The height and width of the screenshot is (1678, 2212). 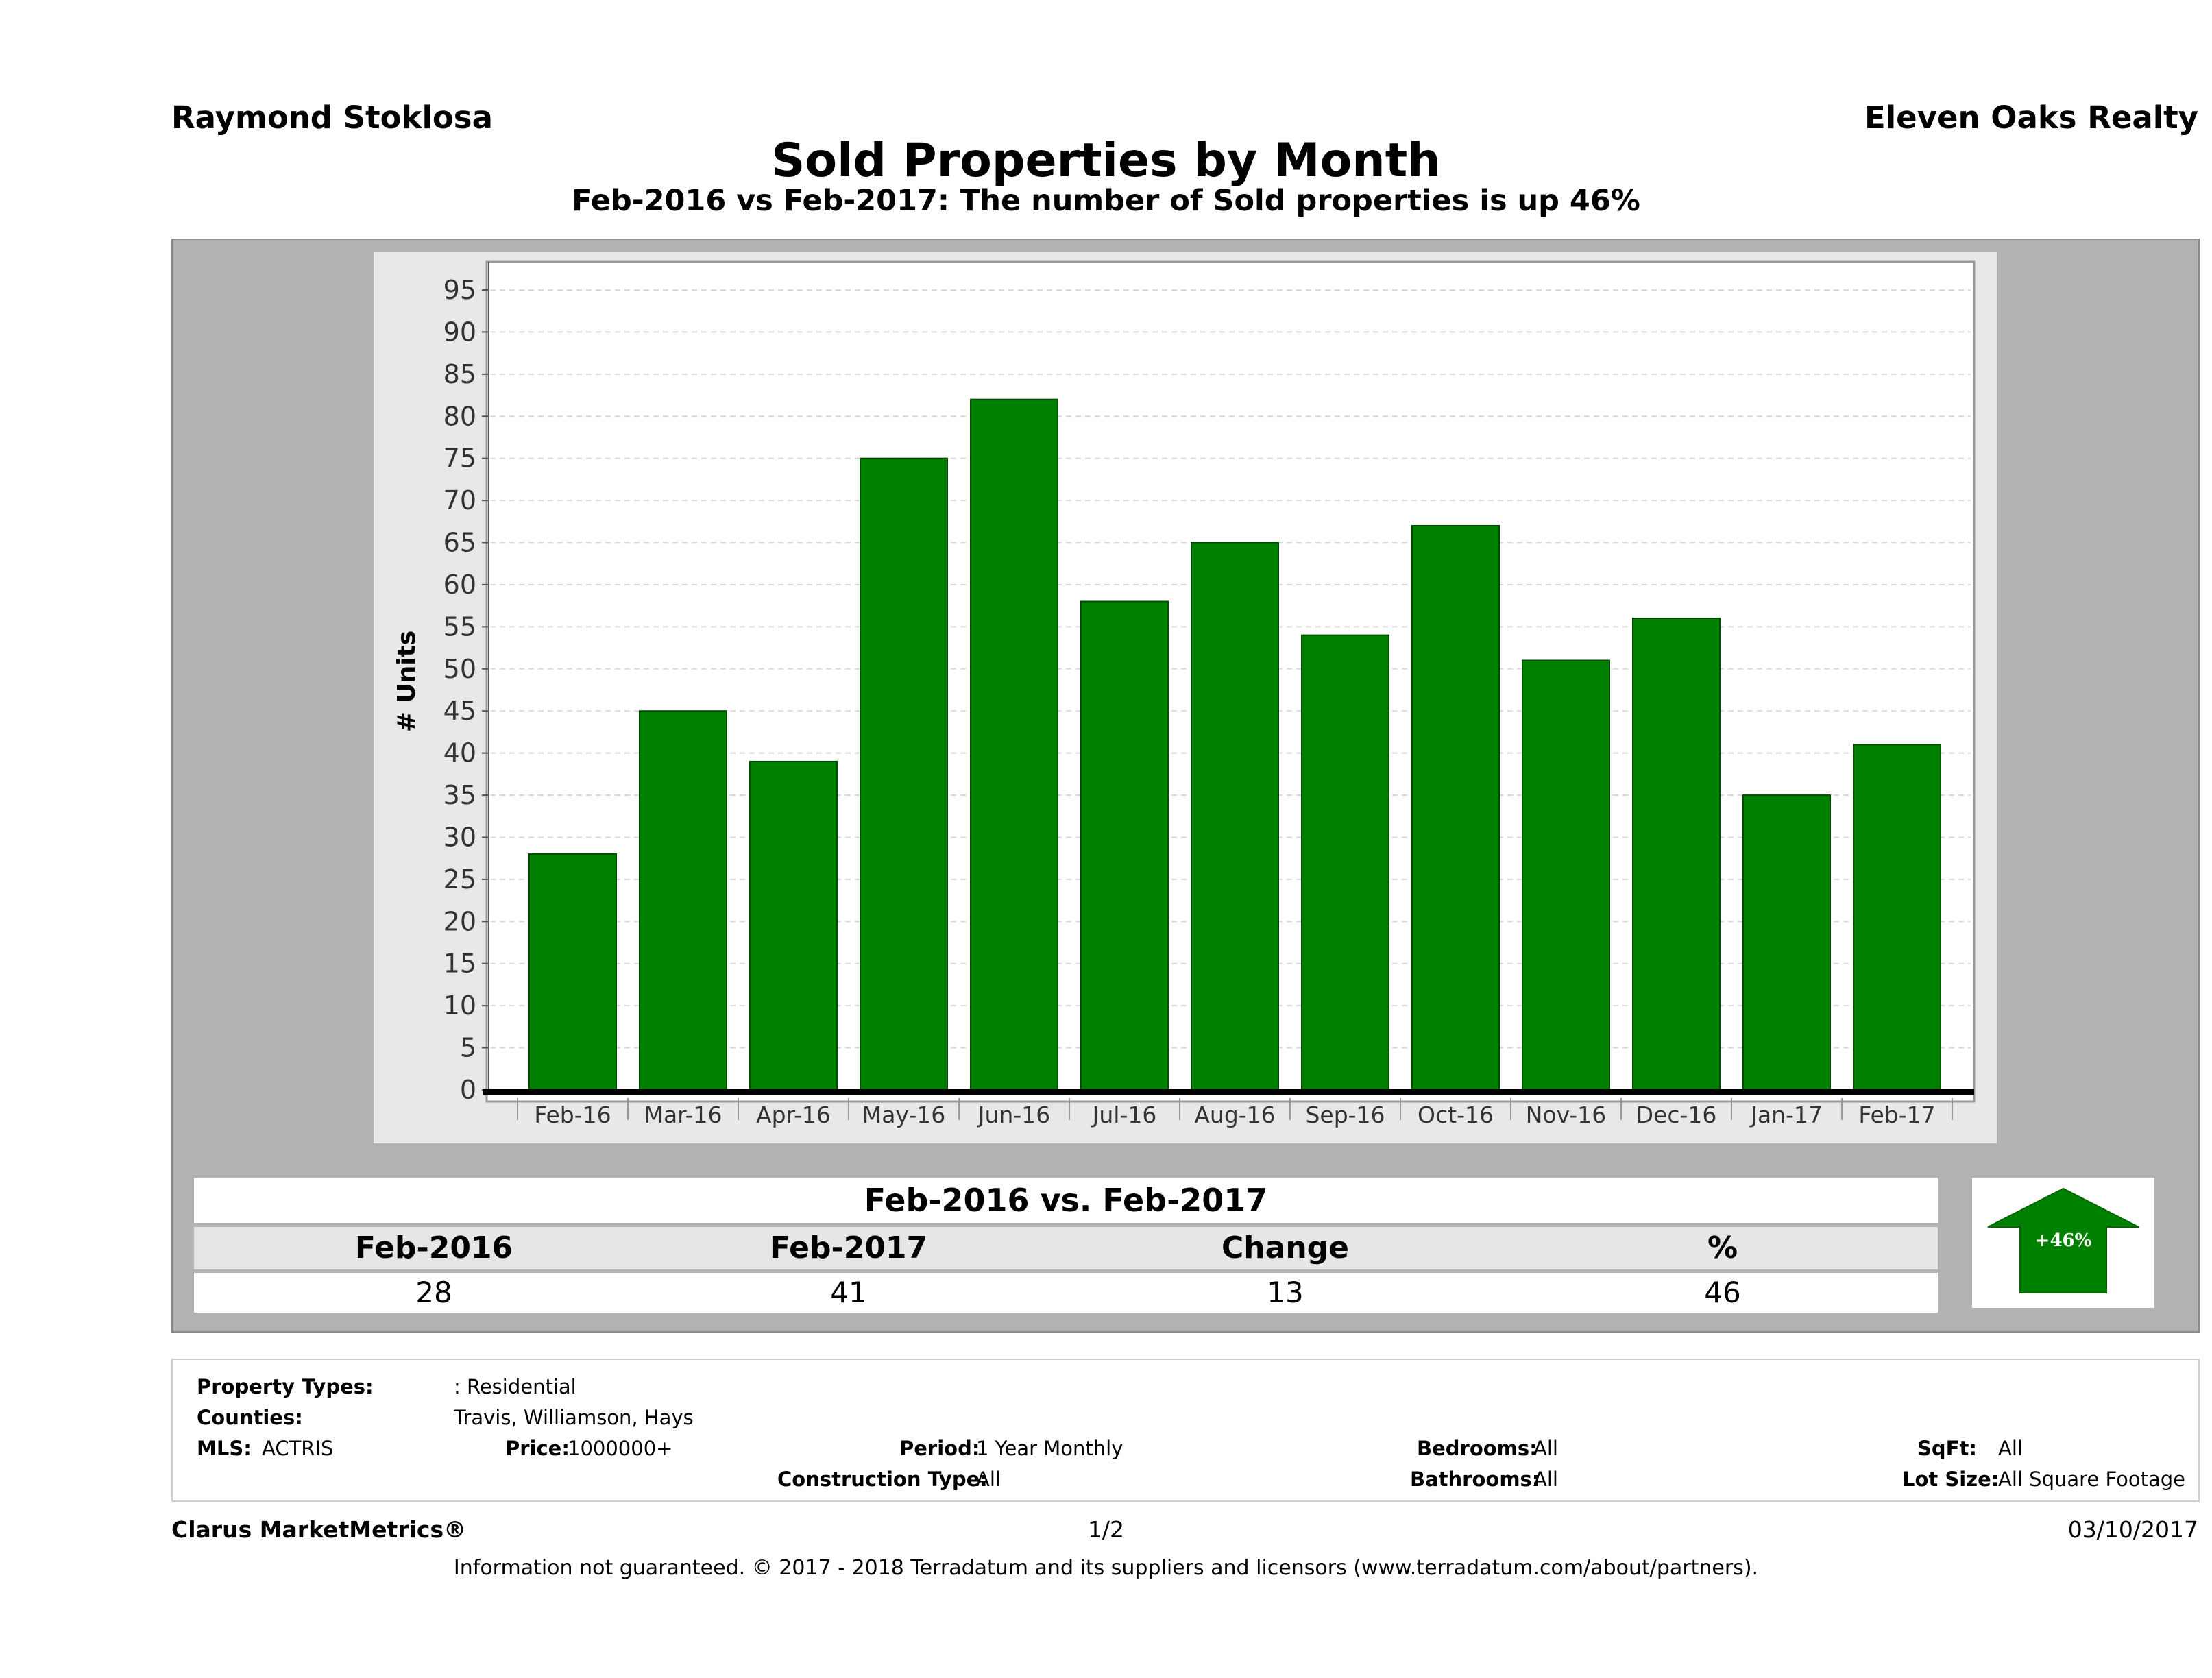 What do you see at coordinates (2133, 1529) in the screenshot?
I see `report-date: 03/10/2017` at bounding box center [2133, 1529].